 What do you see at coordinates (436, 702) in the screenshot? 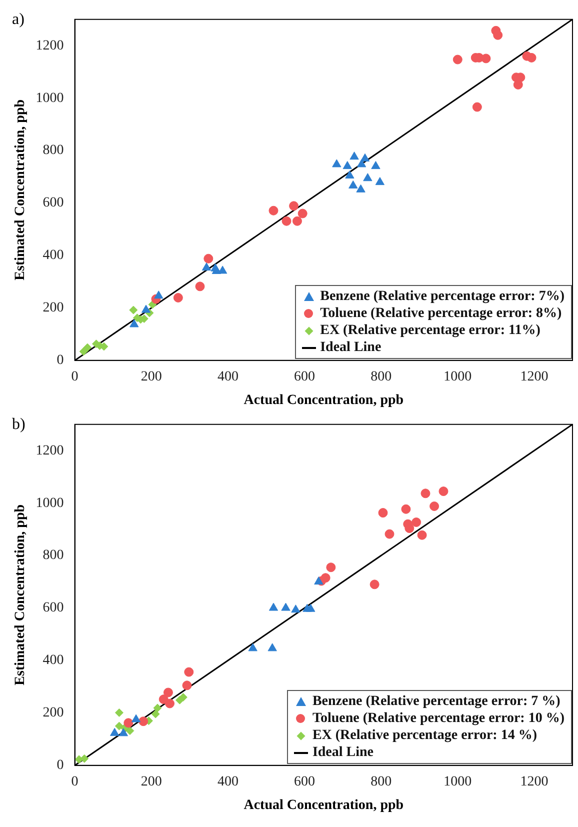
I see `legend-label: Benzene (Relative percentage error: 7 %)` at bounding box center [436, 702].